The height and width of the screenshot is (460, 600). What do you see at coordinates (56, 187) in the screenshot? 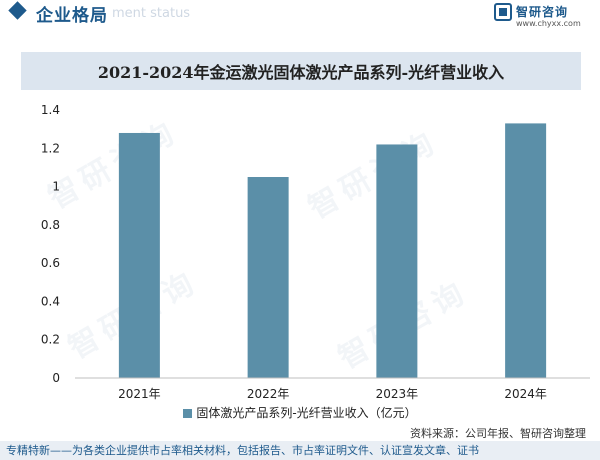
I see `y-tick-label: 1` at bounding box center [56, 187].